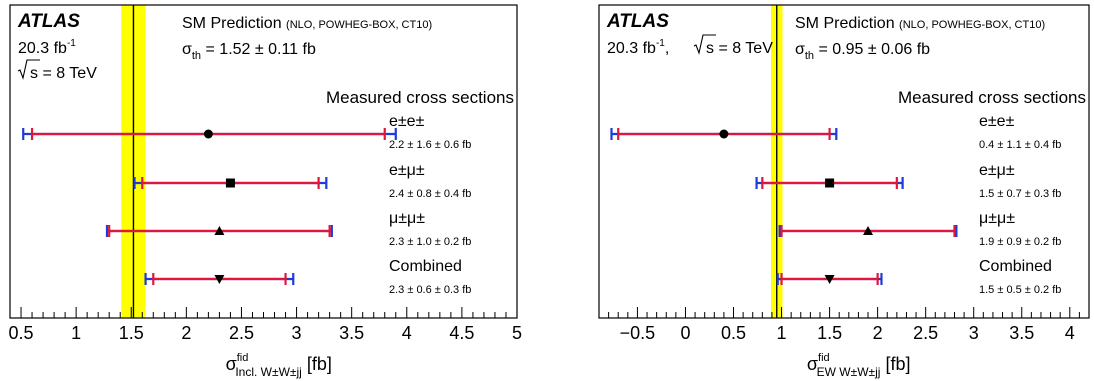  What do you see at coordinates (1020, 242) in the screenshot?
I see `channel-result: 1.9 ± 0.9 ± 0.2 fb` at bounding box center [1020, 242].